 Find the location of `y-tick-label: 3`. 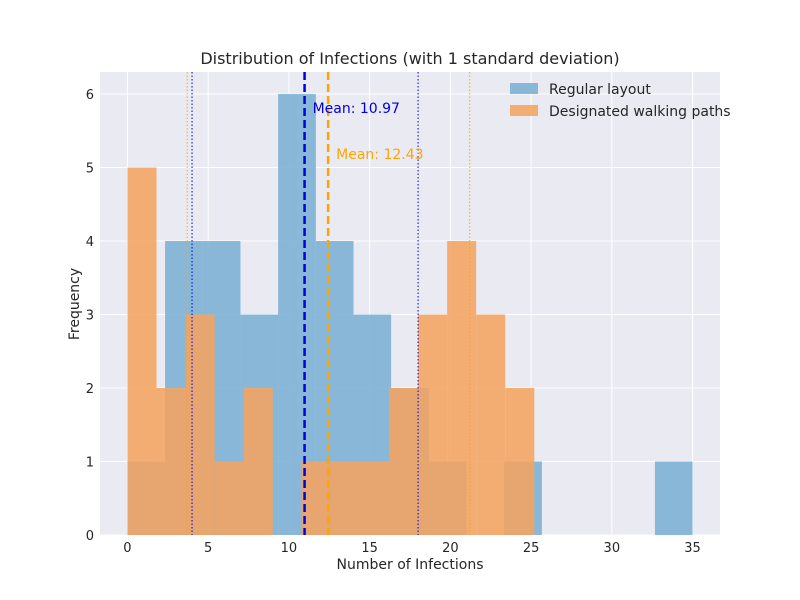

y-tick-label: 3 is located at coordinates (90, 316).